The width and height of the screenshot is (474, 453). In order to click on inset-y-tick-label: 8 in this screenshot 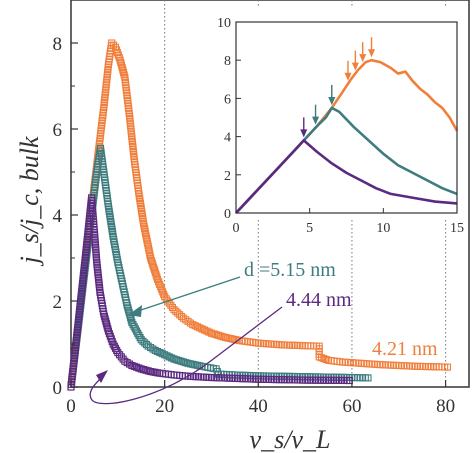, I will do `click(227, 61)`.